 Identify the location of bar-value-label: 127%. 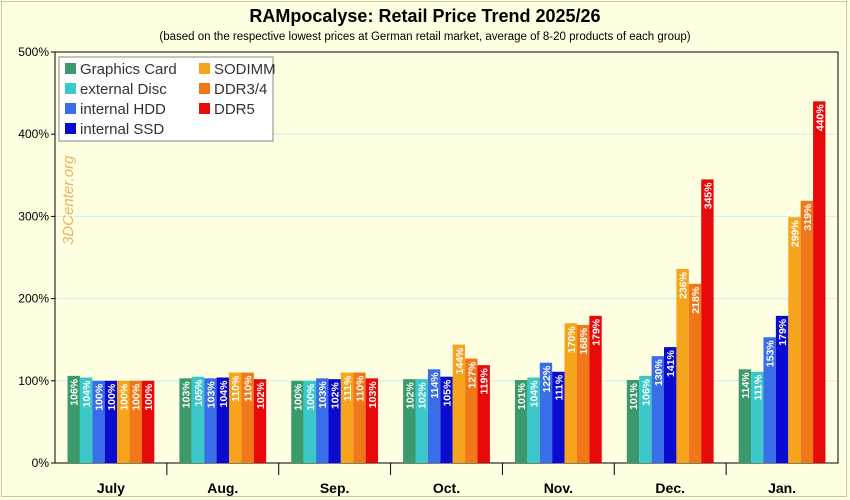
(472, 375).